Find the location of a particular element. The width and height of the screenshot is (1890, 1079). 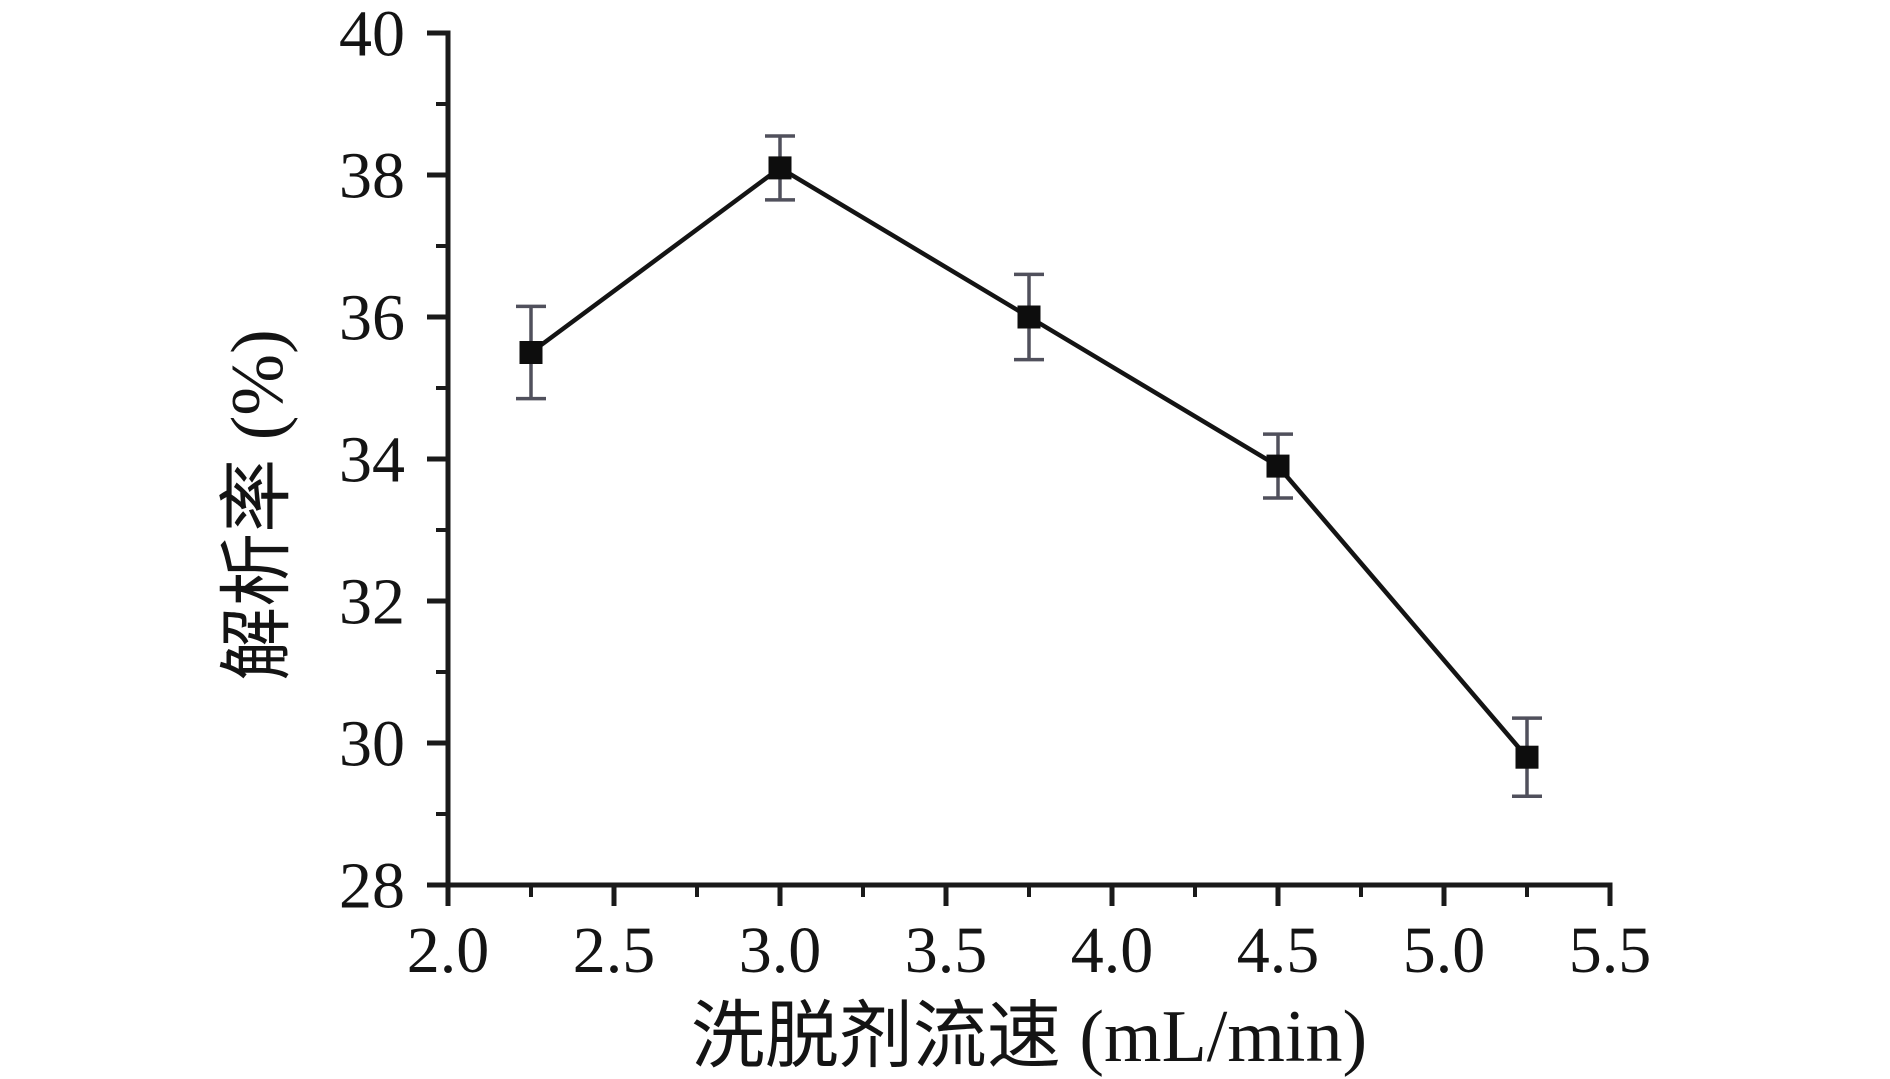

x-tick-label: 3.0 is located at coordinates (780, 950).